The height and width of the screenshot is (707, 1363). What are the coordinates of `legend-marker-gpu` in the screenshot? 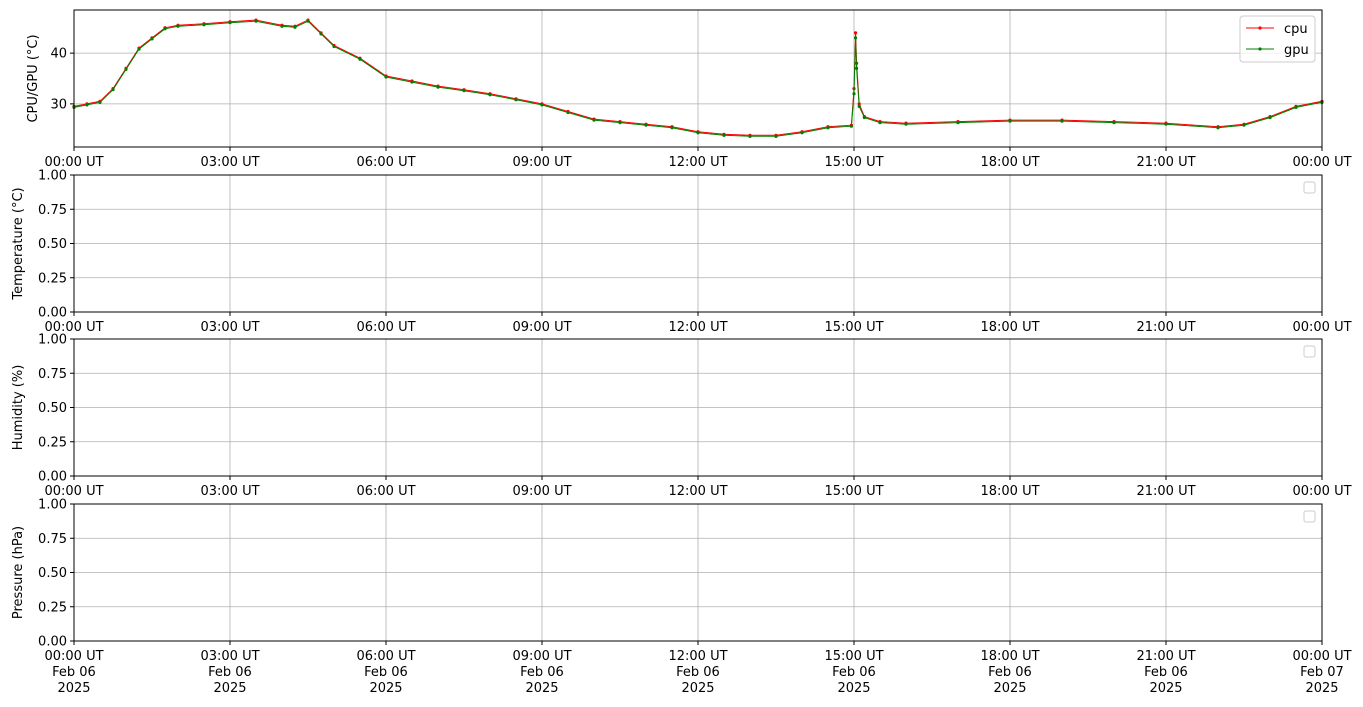 It's located at (1260, 49).